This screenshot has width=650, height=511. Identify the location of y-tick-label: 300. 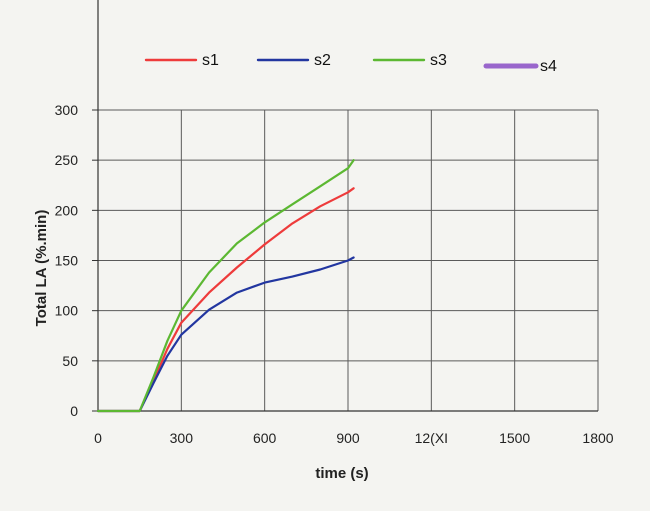
(67, 110).